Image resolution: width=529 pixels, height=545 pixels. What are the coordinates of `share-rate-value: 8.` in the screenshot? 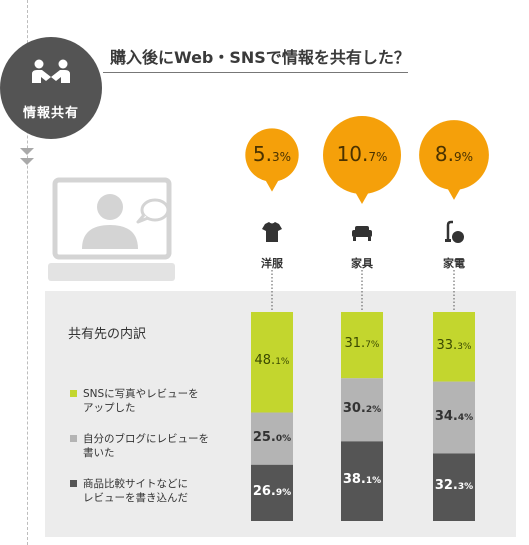 It's located at (444, 154).